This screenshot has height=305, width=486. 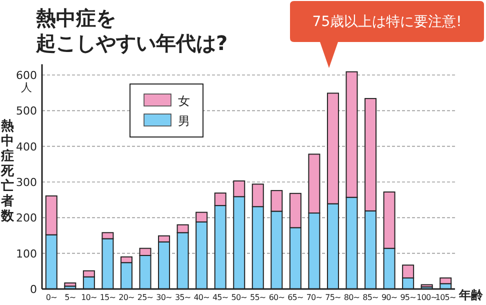 I want to click on x-axis-title: 年齢, so click(x=471, y=295).